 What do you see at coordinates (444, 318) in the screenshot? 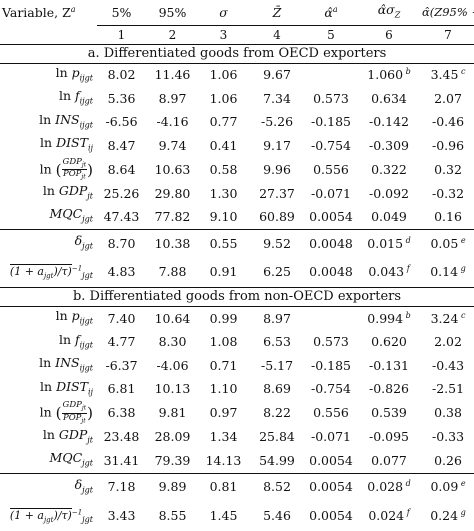
I see `cell-value: 3.24` at bounding box center [444, 318].